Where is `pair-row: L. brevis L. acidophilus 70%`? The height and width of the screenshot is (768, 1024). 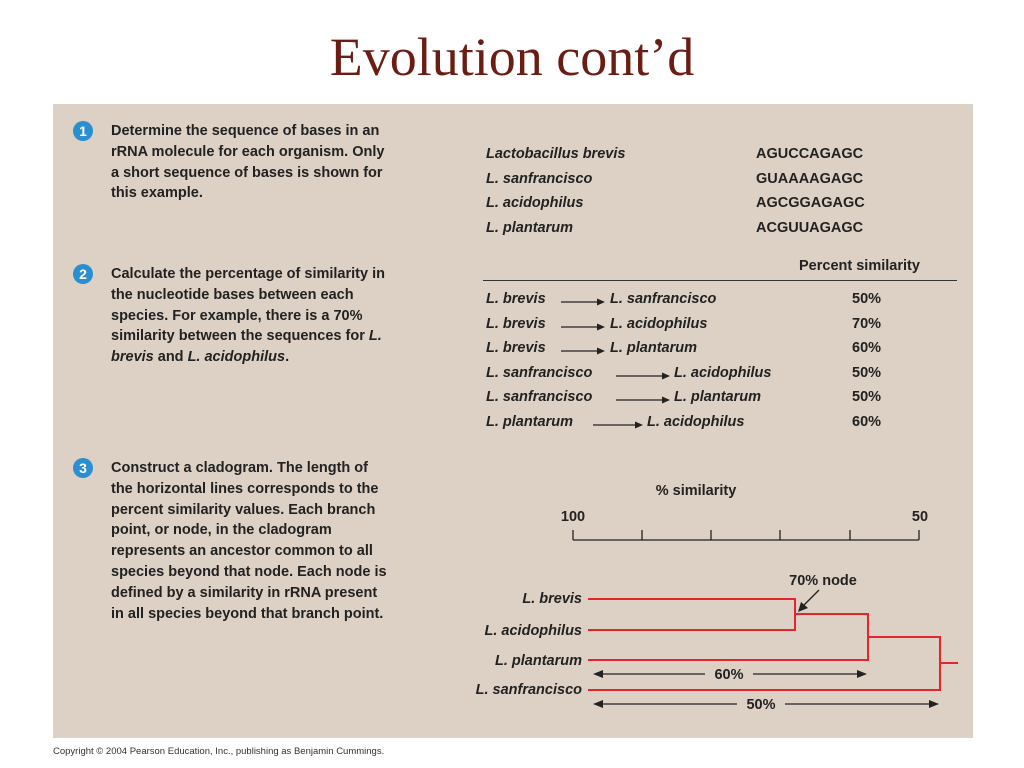 pair-row: L. brevis L. acidophilus 70% is located at coordinates (683, 326).